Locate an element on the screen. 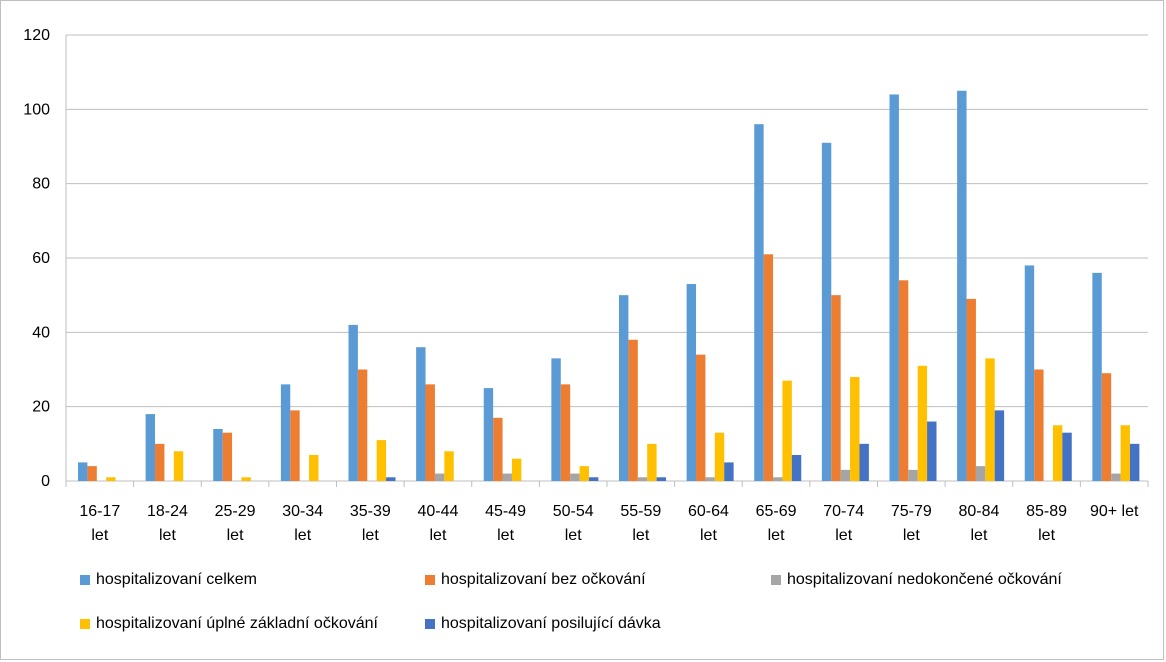 The width and height of the screenshot is (1166, 662). x-category-label: 16-17 is located at coordinates (99, 511).